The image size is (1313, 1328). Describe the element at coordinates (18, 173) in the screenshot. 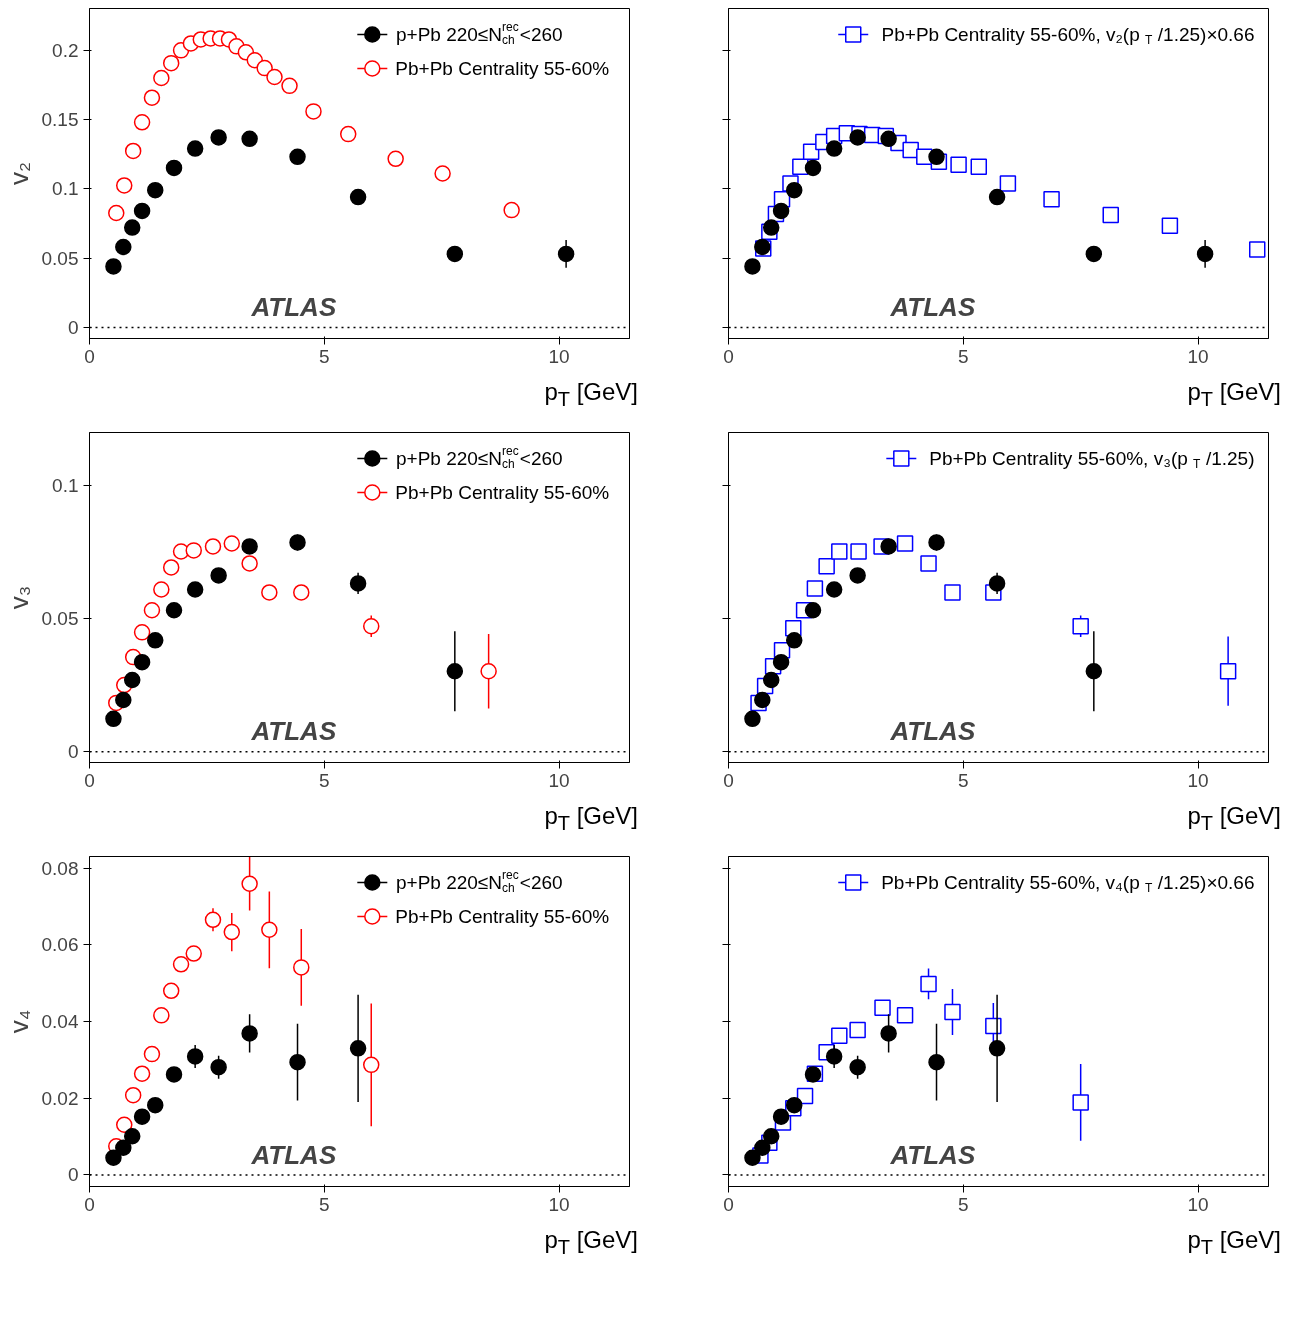

I see `y-axis-title: v₂` at that location.